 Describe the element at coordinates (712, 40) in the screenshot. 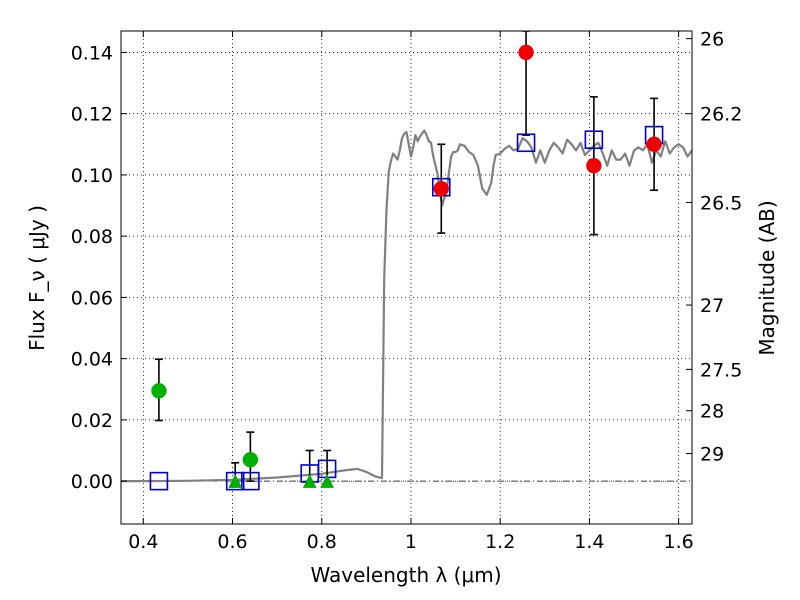

I see `right-tick-label: 26` at that location.